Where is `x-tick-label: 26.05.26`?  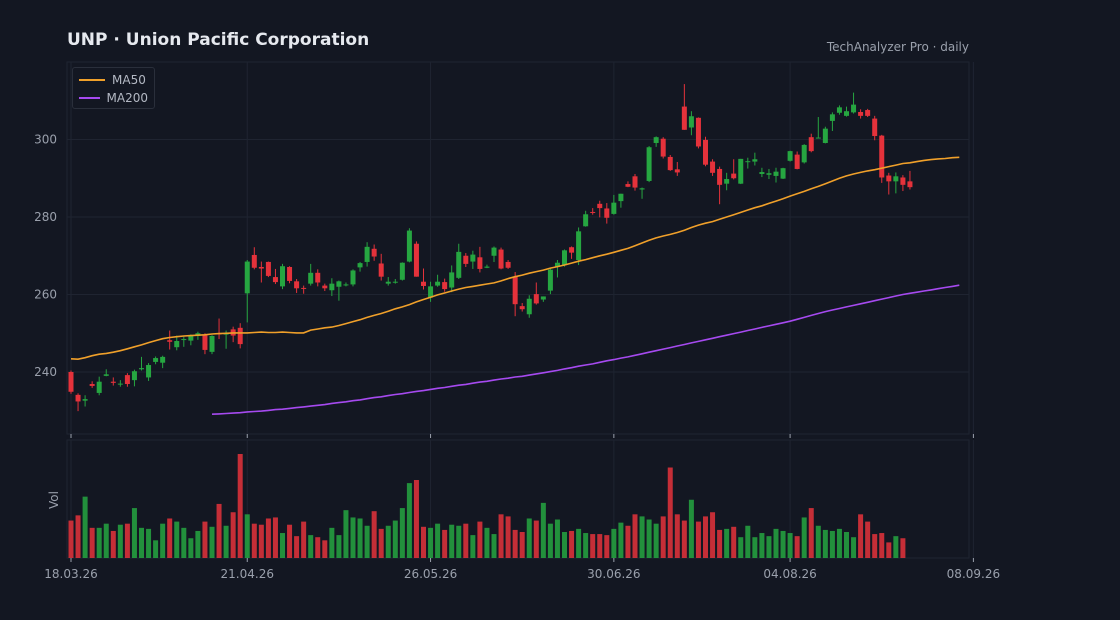 x-tick-label: 26.05.26 is located at coordinates (430, 574).